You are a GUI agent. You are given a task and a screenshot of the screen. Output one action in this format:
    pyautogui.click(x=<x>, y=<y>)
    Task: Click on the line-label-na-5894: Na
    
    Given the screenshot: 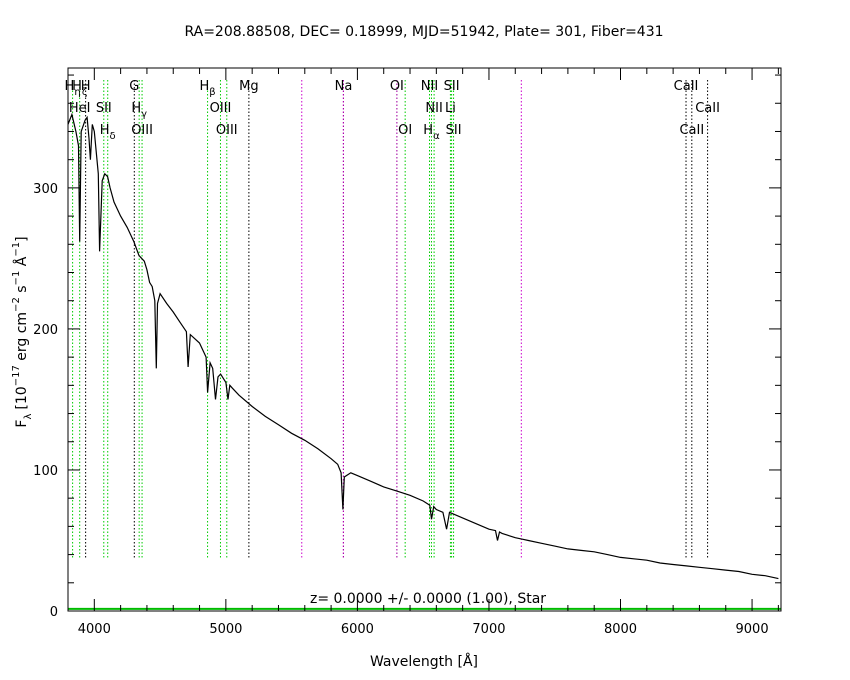 What is the action you would take?
    pyautogui.click(x=344, y=86)
    